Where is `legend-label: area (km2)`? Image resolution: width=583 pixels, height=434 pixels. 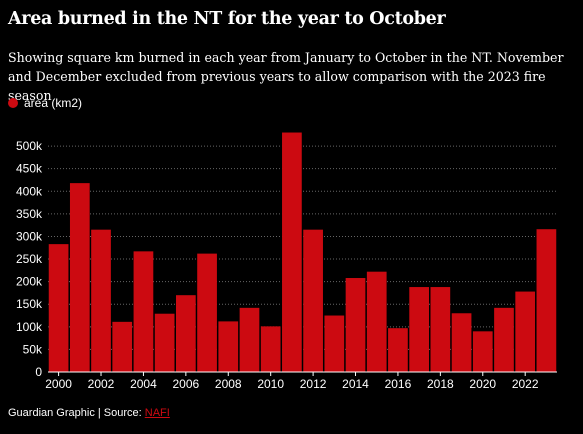
legend-label: area (km2) is located at coordinates (53, 103).